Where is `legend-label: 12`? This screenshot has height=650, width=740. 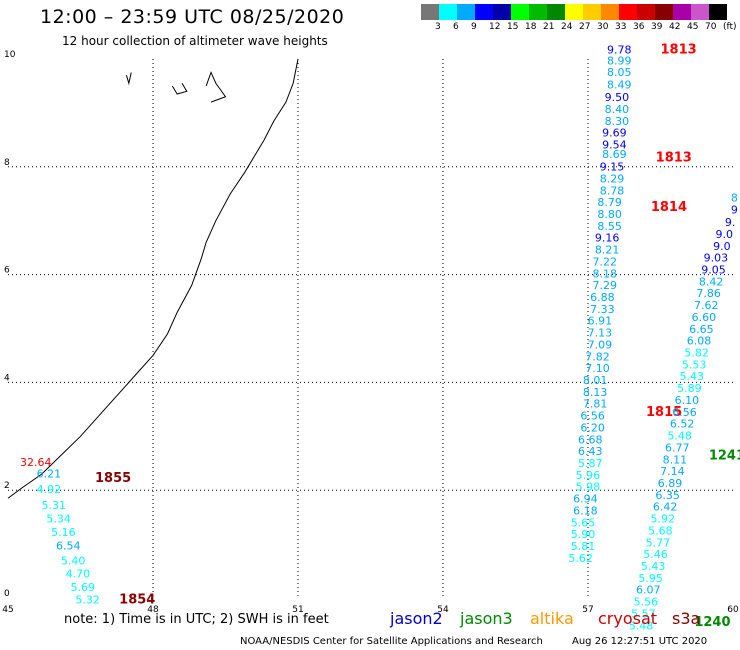 legend-label: 12 is located at coordinates (495, 27).